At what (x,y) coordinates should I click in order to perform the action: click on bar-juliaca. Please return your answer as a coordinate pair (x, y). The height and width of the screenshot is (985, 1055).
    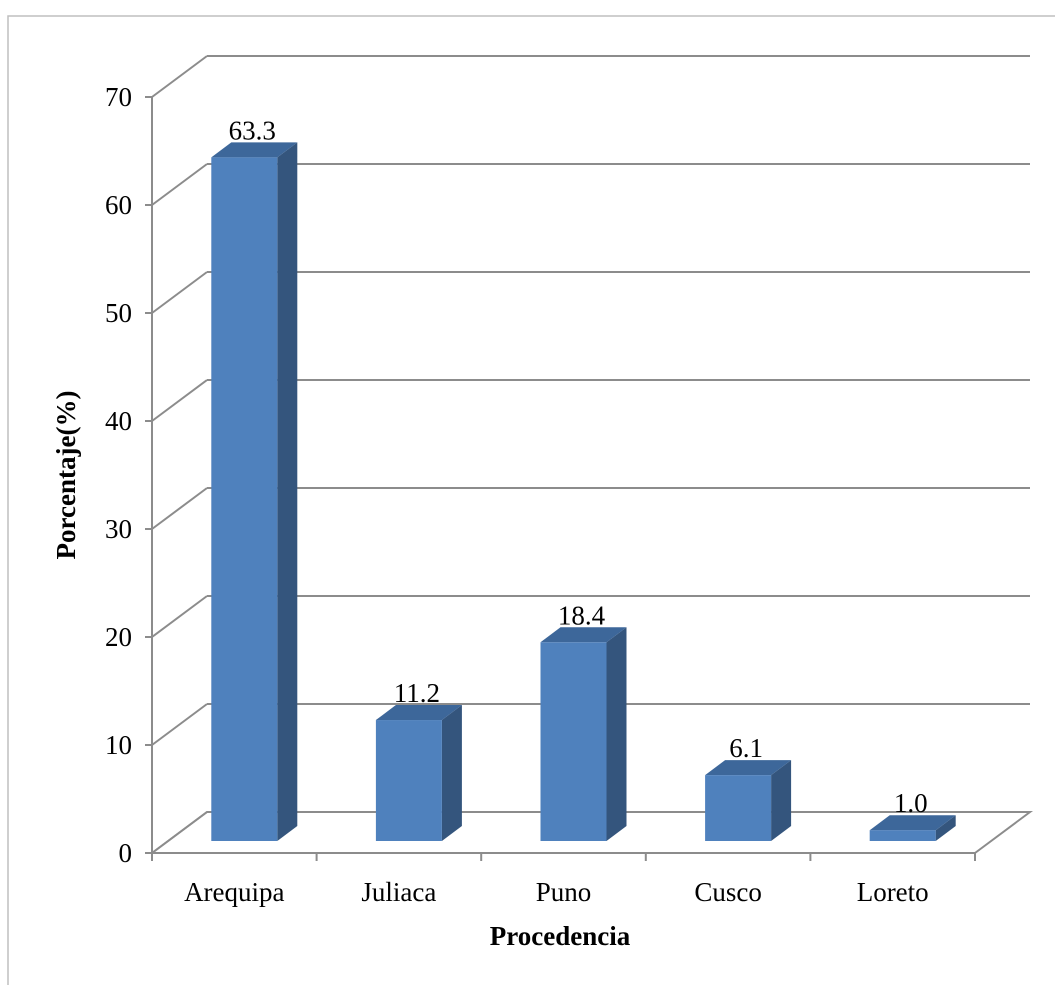
    Looking at the image, I should click on (418, 773).